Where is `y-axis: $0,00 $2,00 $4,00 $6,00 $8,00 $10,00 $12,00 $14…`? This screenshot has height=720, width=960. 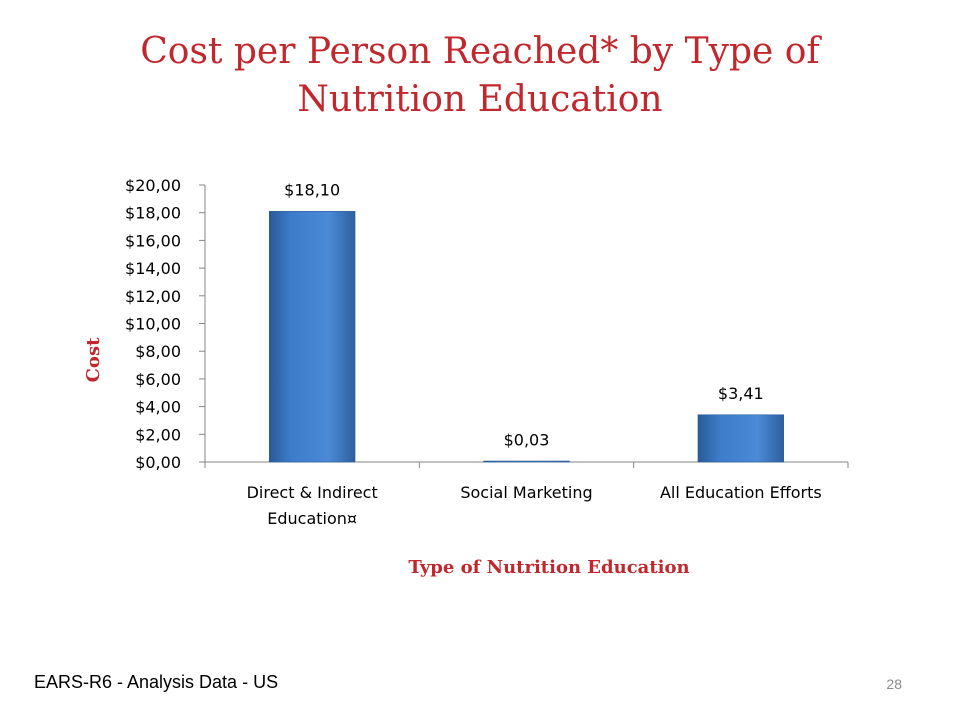
y-axis: $0,00 $2,00 $4,00 $6,00 $8,00 $10,00 $12,00 $14… is located at coordinates (165, 324).